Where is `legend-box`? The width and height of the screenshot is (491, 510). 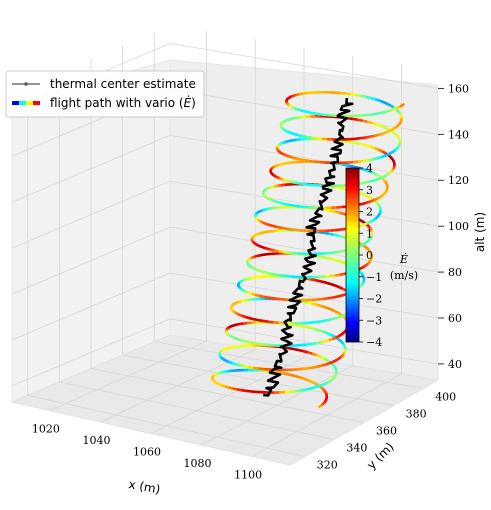
legend-box is located at coordinates (105, 94).